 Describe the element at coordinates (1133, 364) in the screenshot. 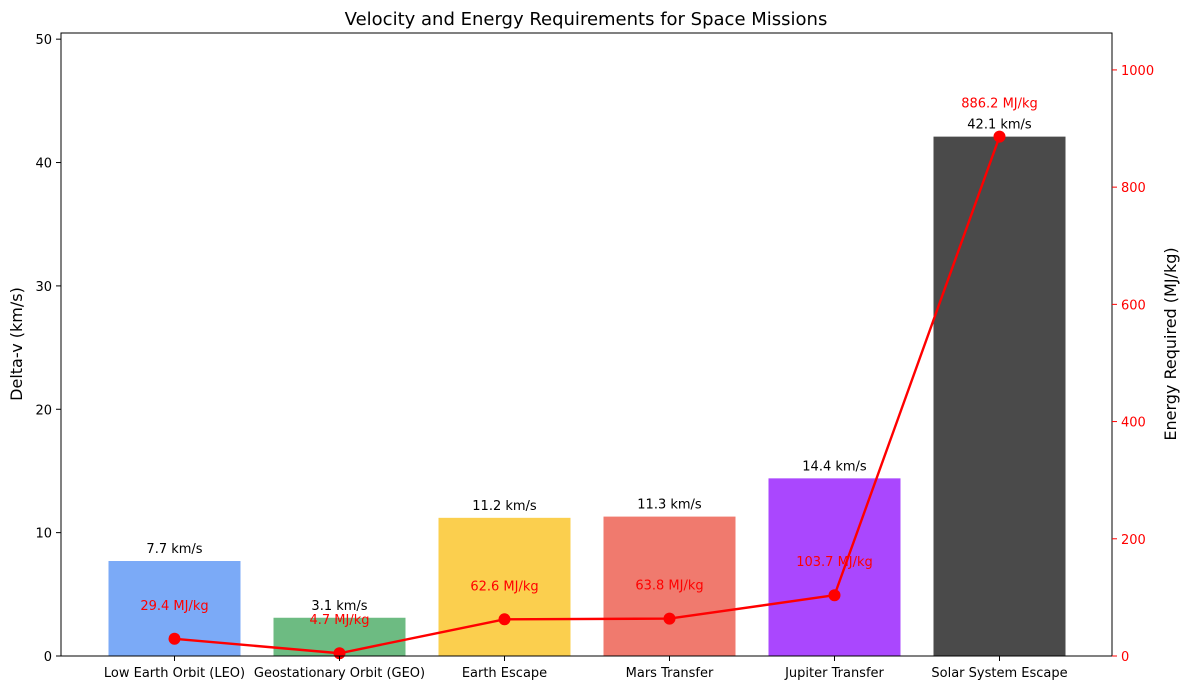

I see `right-y-axis: 0 200 400 600 800 1000` at that location.